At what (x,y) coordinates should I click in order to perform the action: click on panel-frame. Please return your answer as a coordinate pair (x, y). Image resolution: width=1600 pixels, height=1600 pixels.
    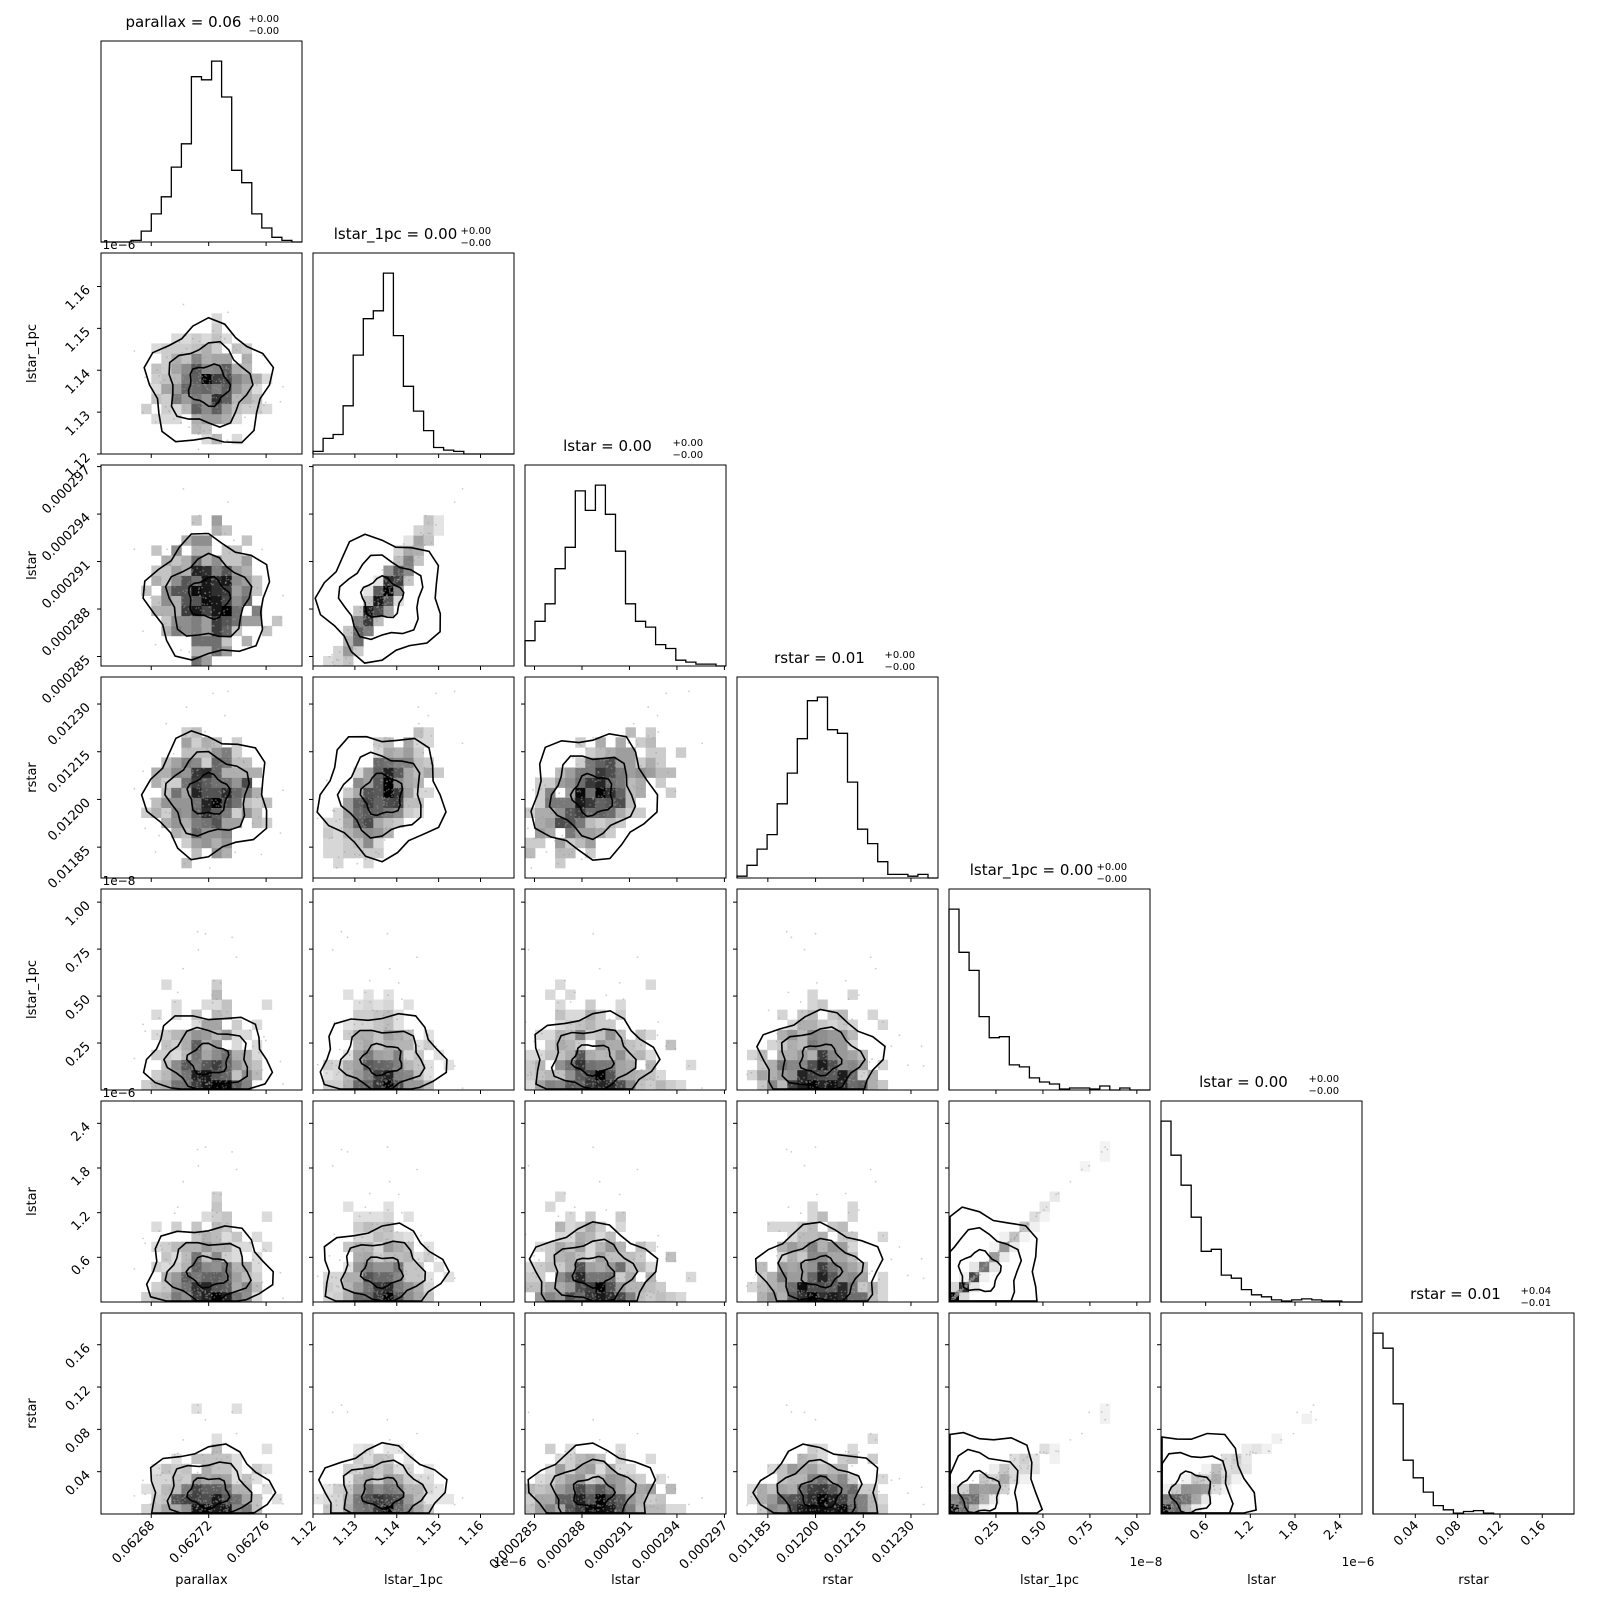
    Looking at the image, I should click on (625, 989).